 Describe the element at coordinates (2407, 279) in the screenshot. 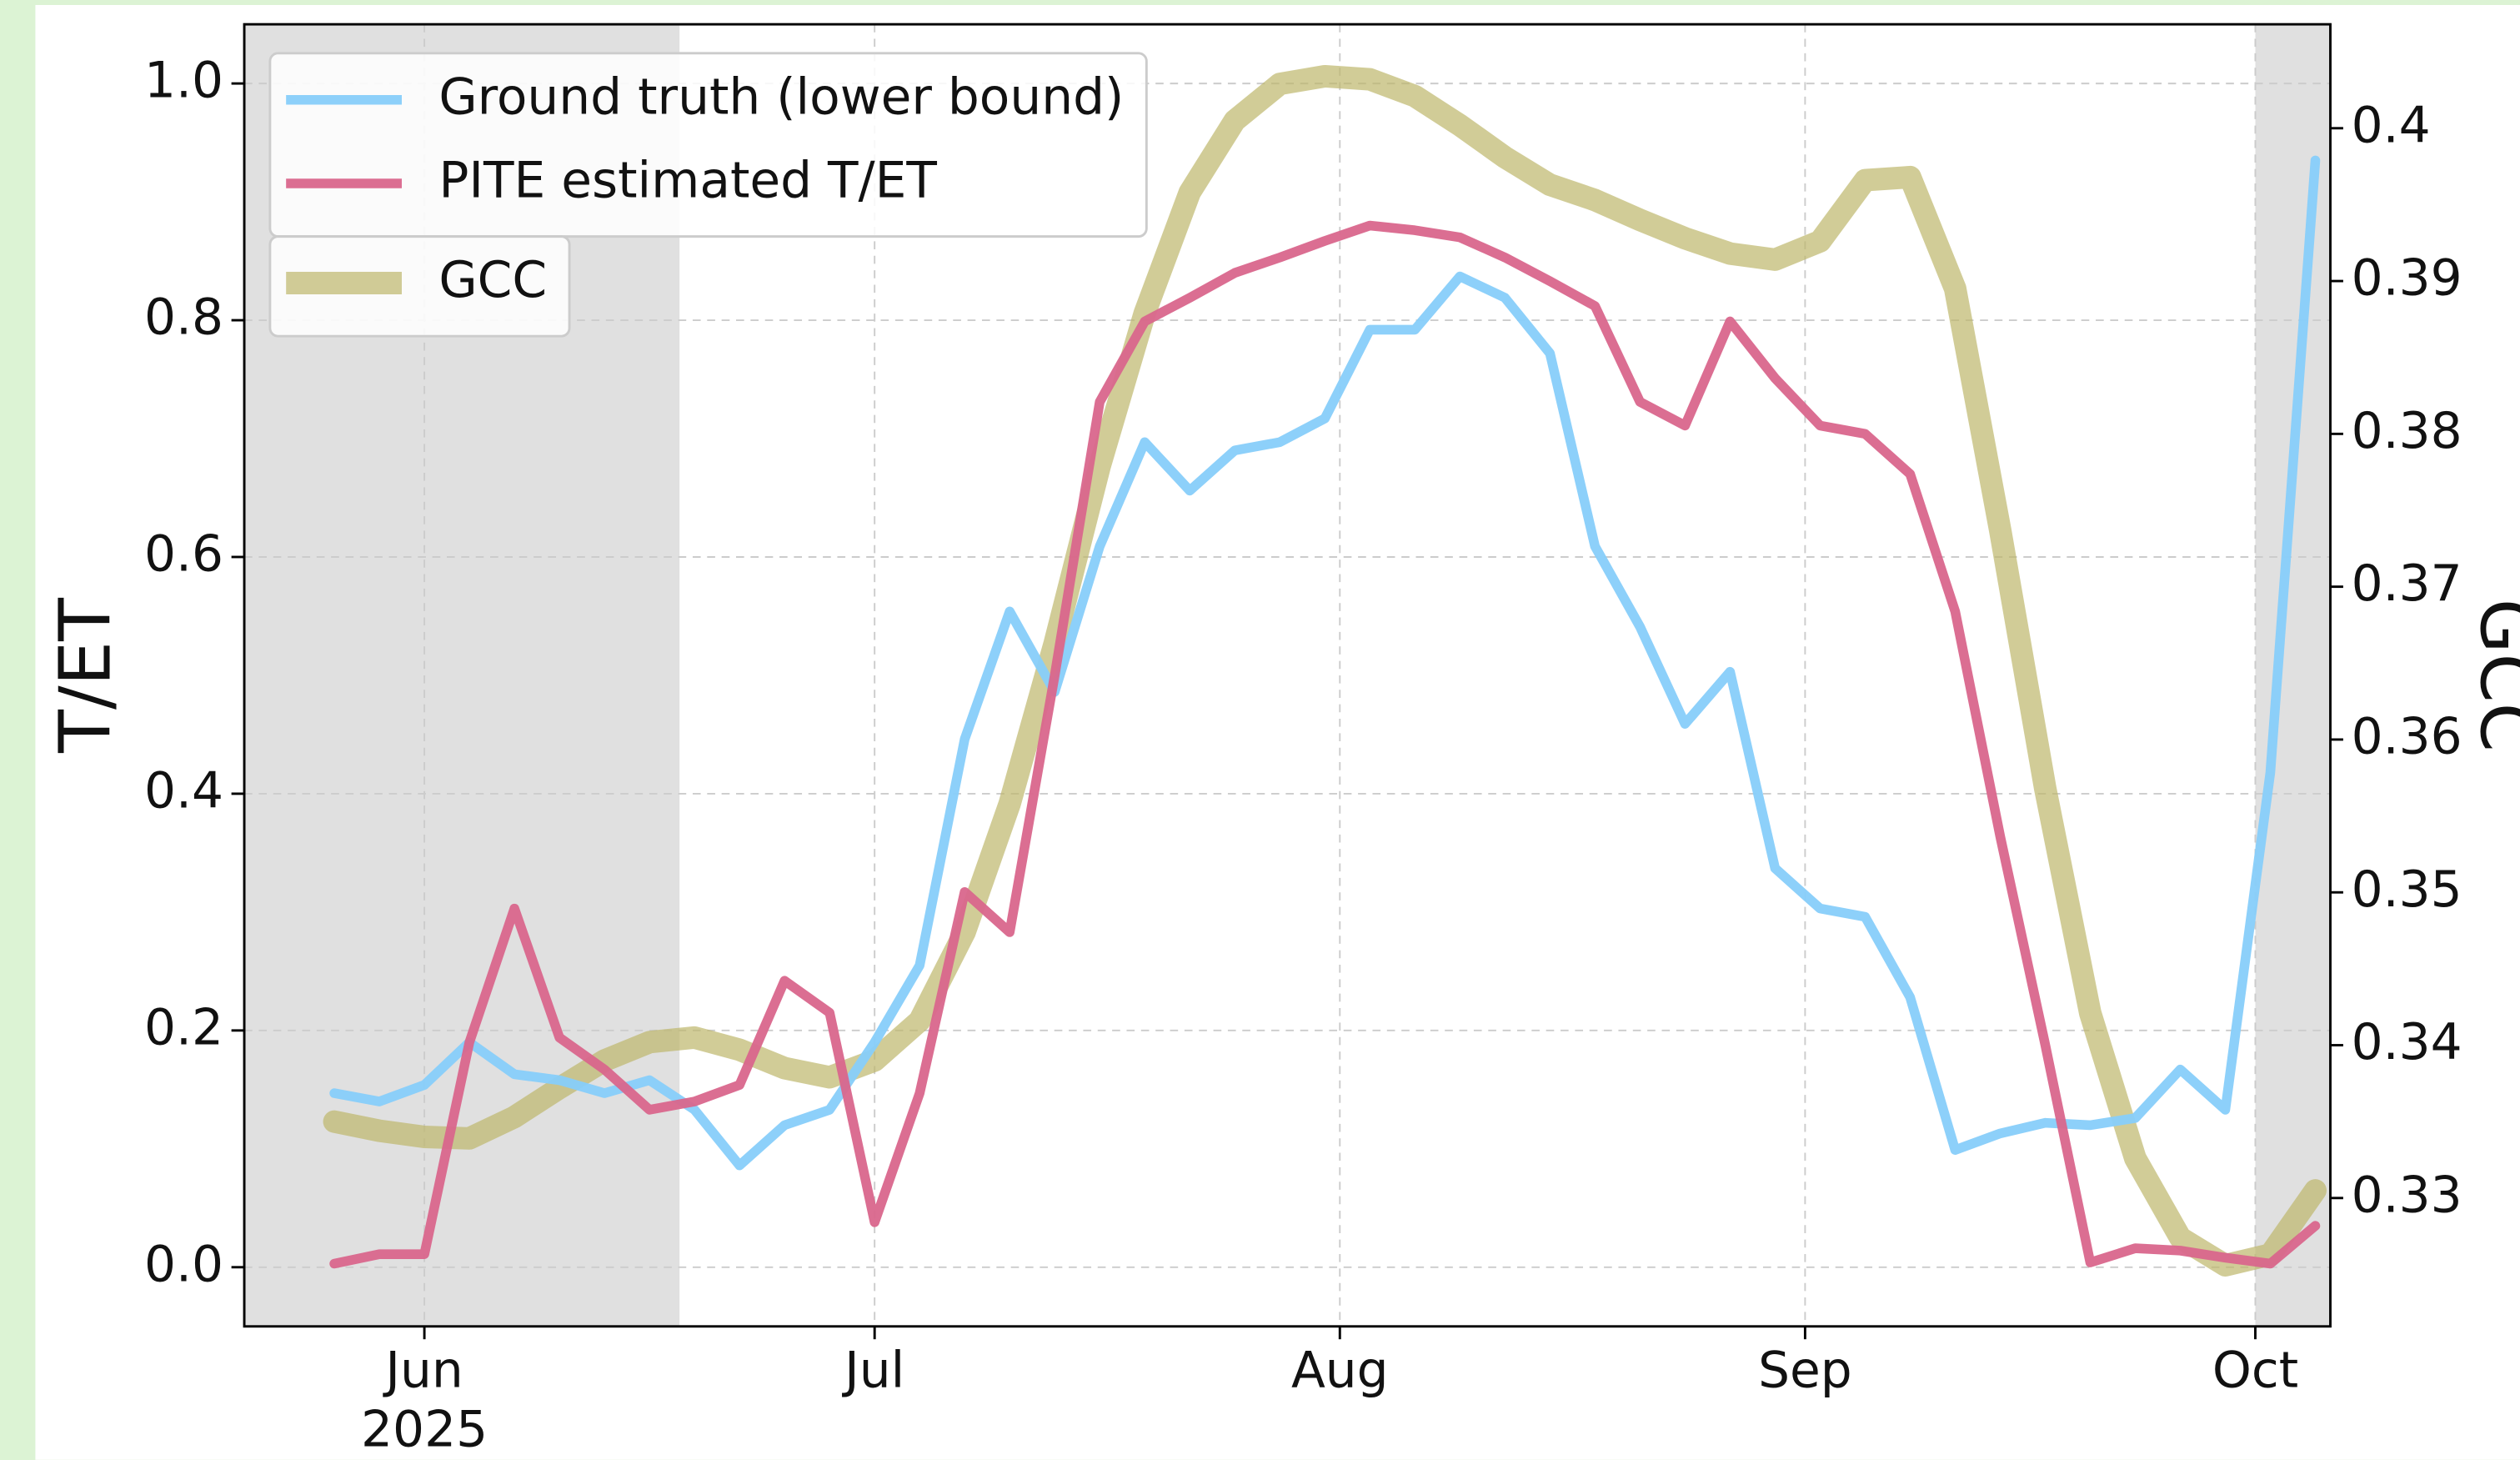

I see `y2-tick-label: 0.39` at that location.